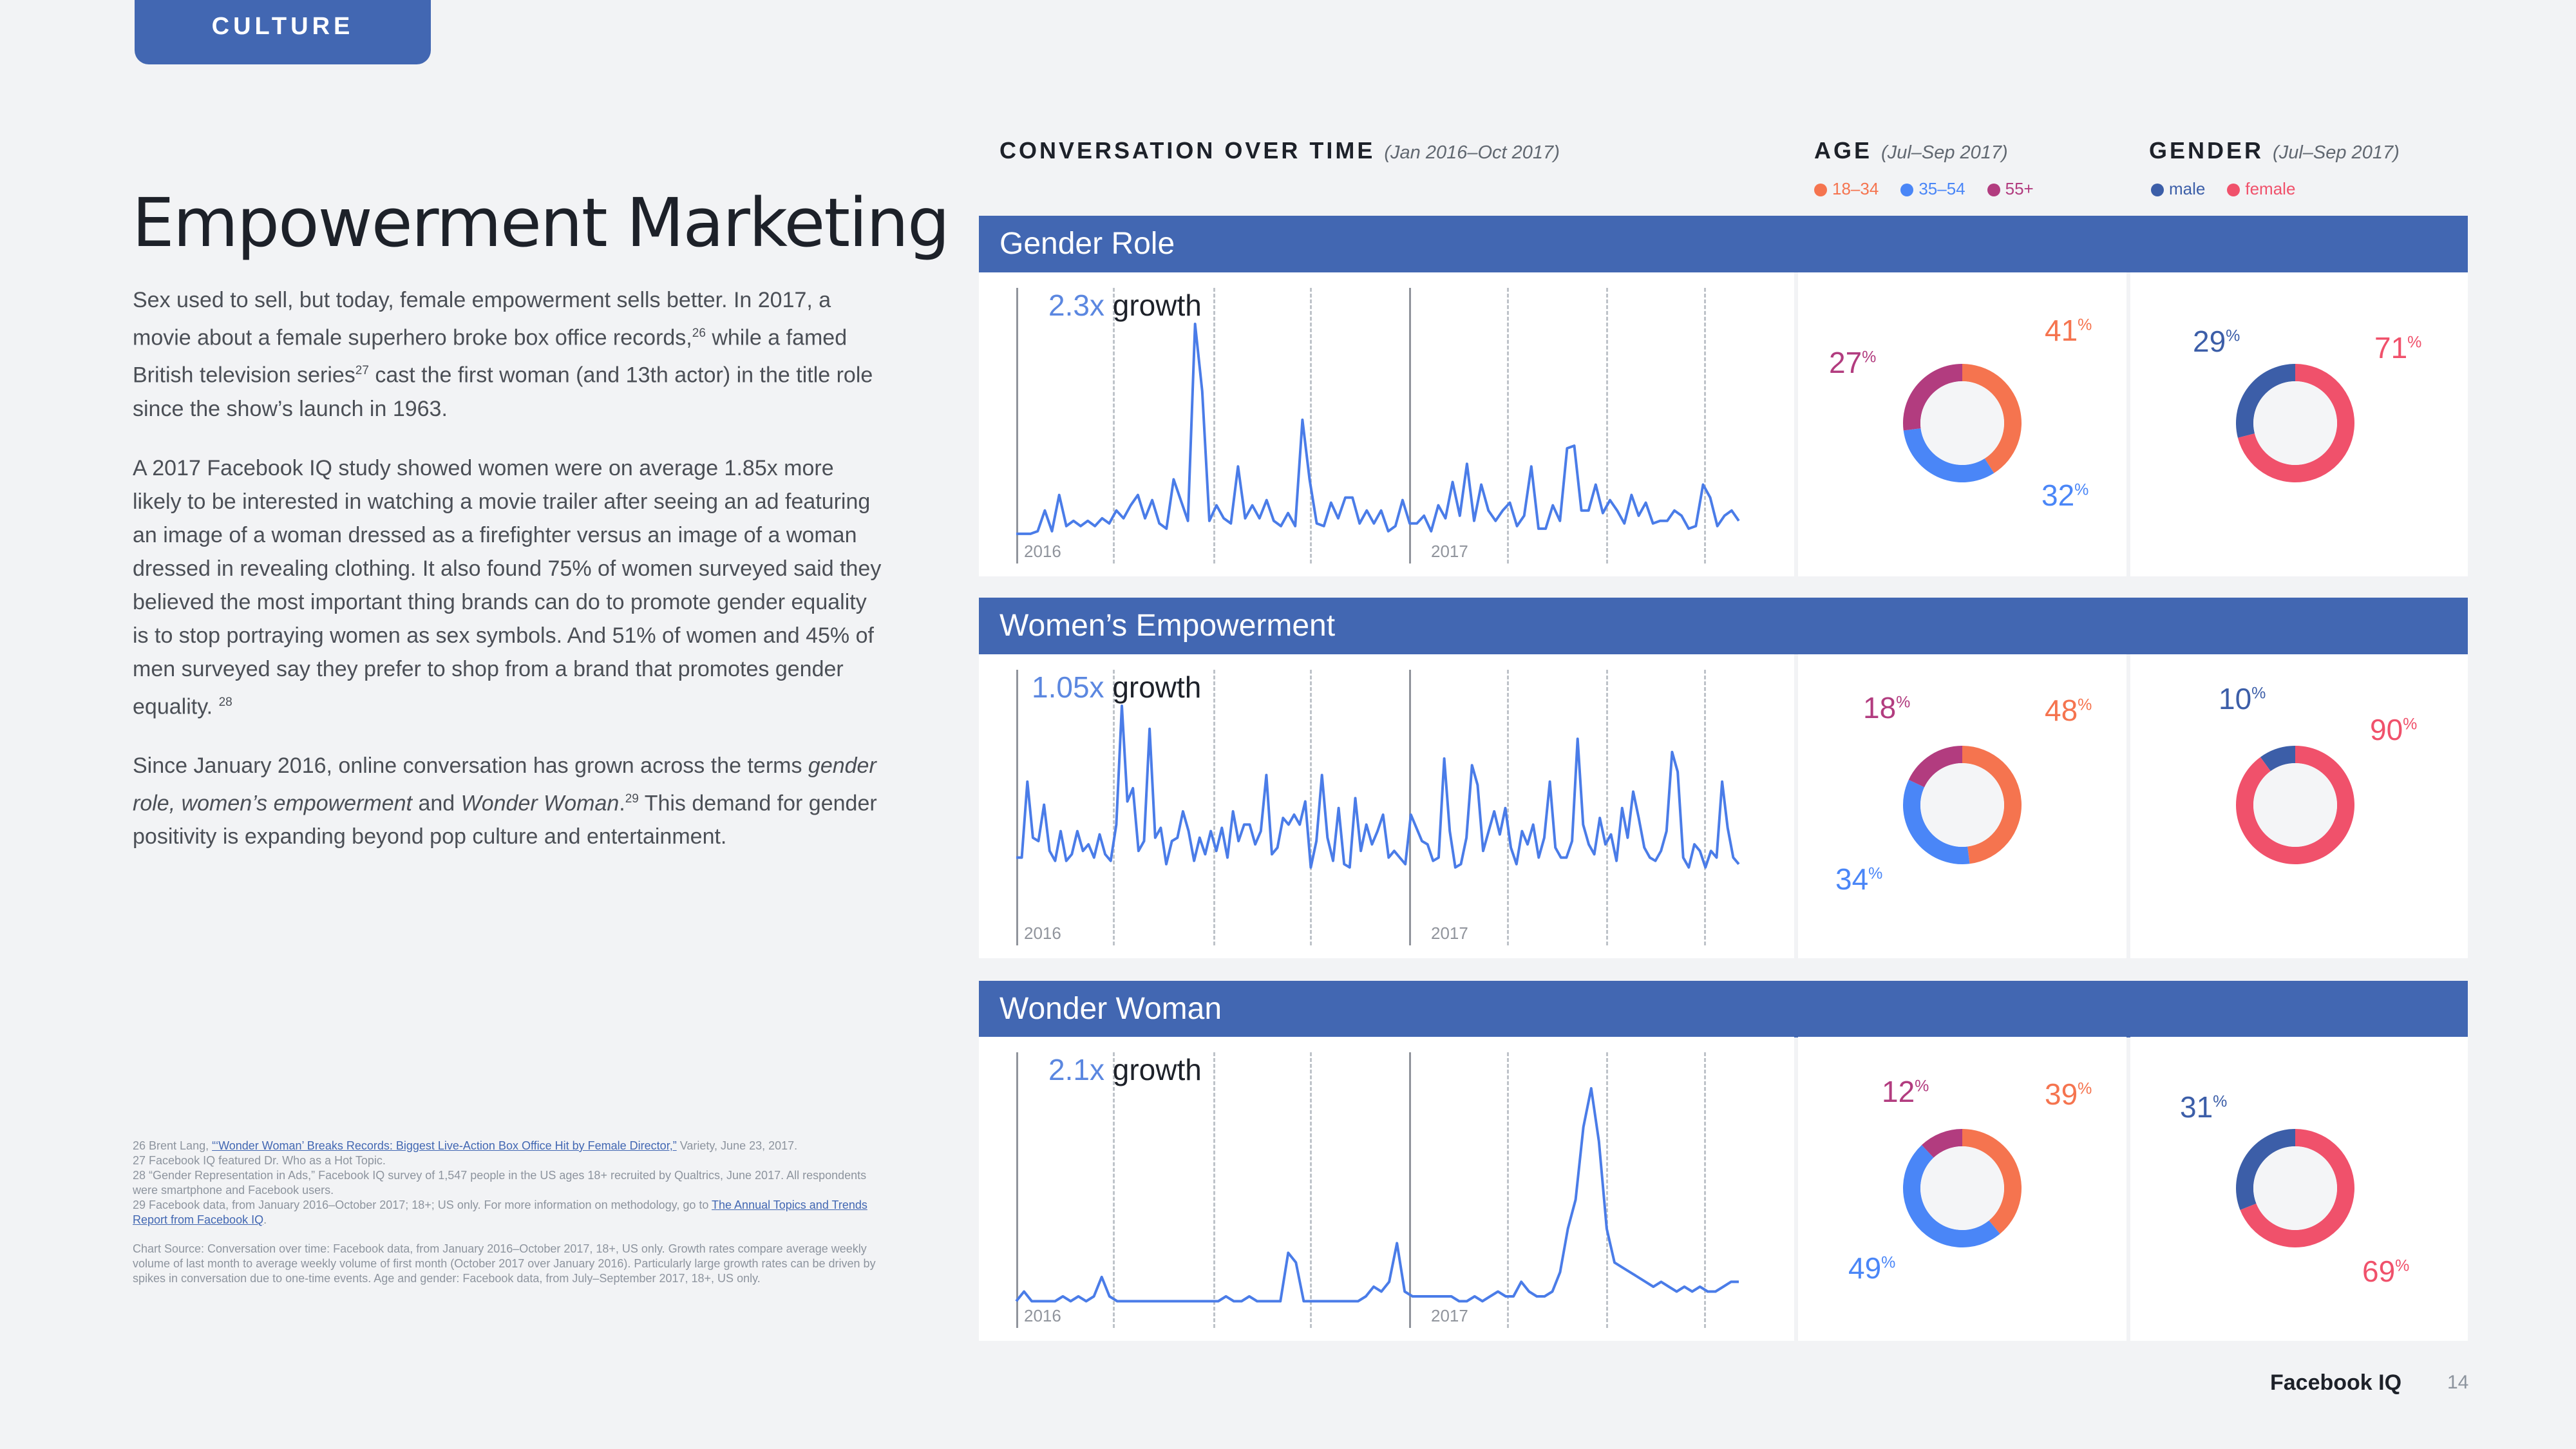 Image resolution: width=2576 pixels, height=1449 pixels. Describe the element at coordinates (1855, 188) in the screenshot. I see `legend-label: 18–34` at that location.